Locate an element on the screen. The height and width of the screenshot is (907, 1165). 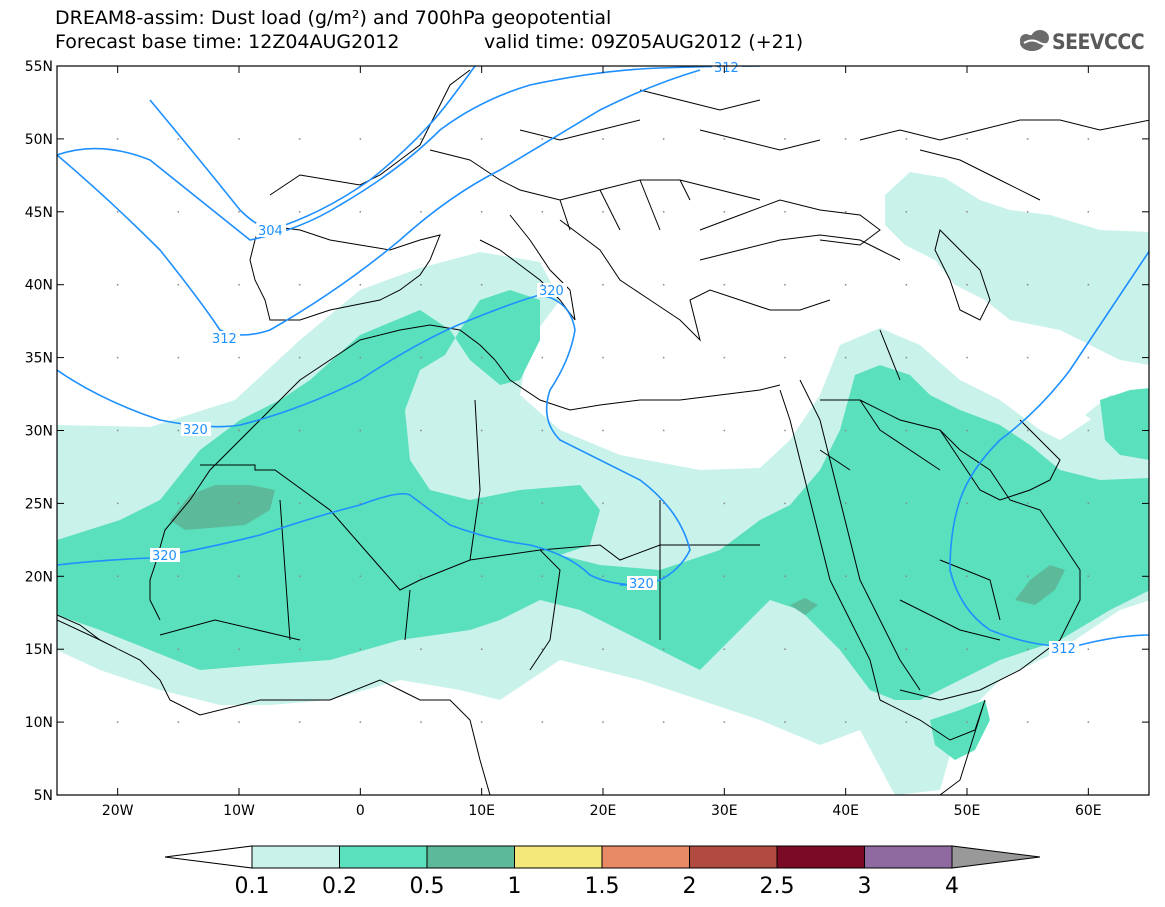
lon-label: 40E is located at coordinates (845, 811).